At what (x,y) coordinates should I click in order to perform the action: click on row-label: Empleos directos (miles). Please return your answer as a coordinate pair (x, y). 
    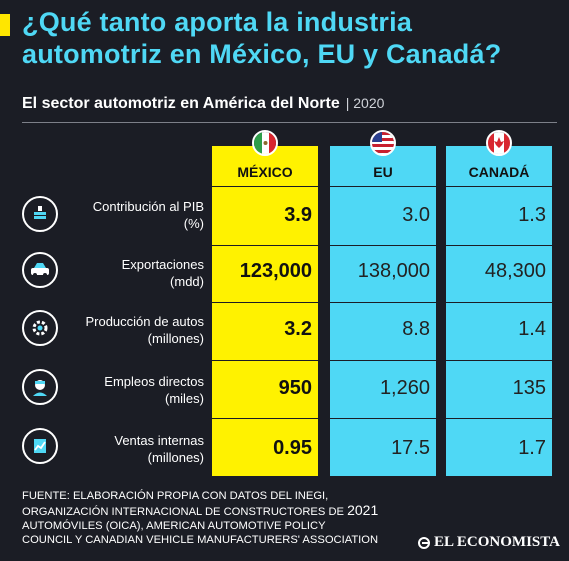
    Looking at the image, I should click on (132, 390).